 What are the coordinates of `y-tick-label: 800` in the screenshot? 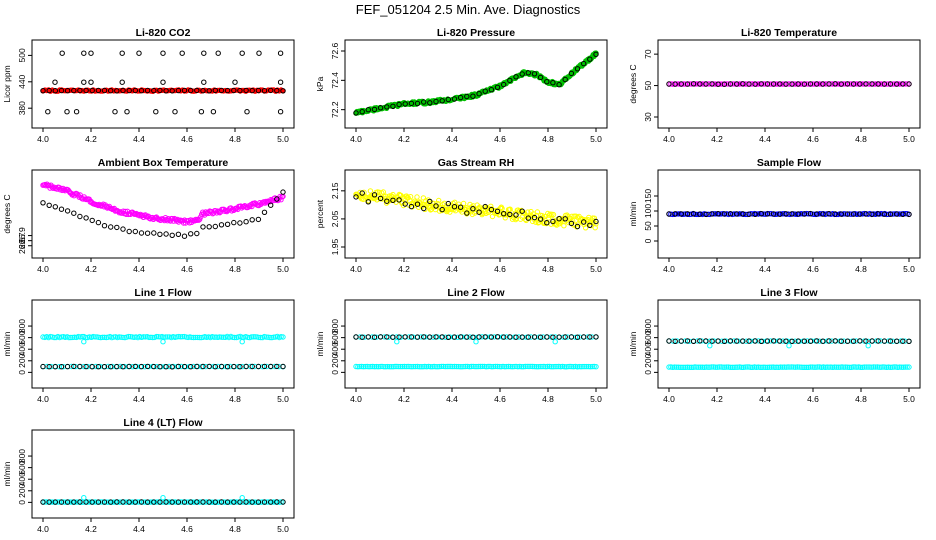 It's located at (22, 326).